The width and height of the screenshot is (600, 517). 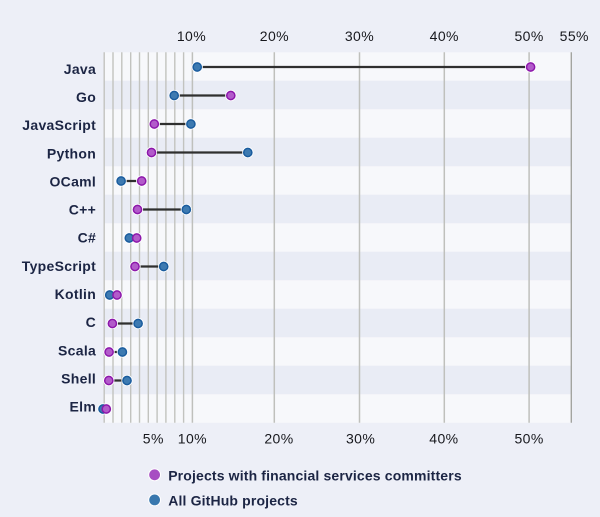 I want to click on svg-text: 55%, so click(x=574, y=36).